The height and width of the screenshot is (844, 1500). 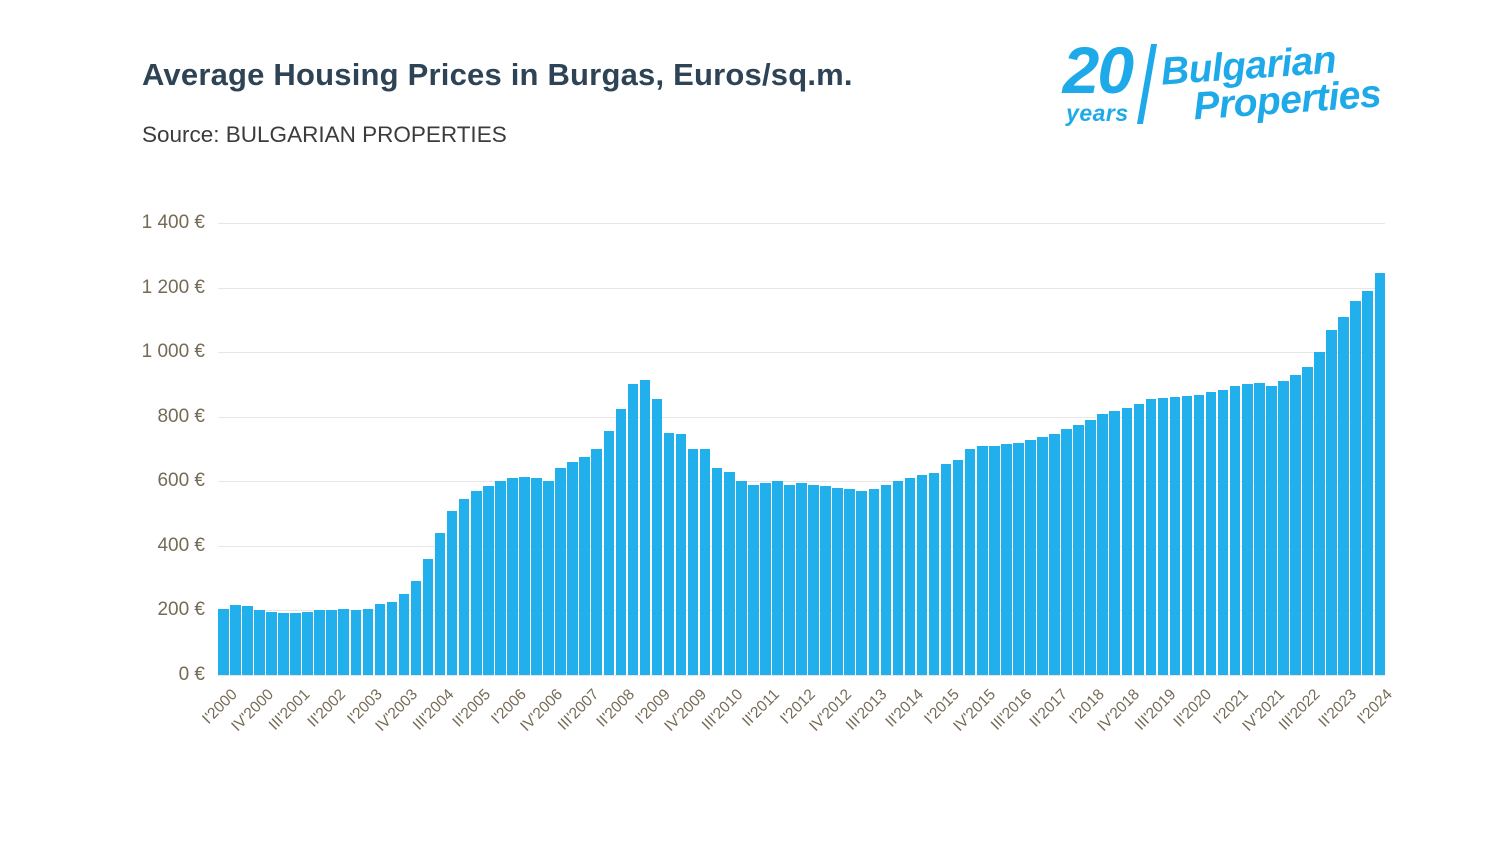 I want to click on bar-I'2005, so click(x=464, y=587).